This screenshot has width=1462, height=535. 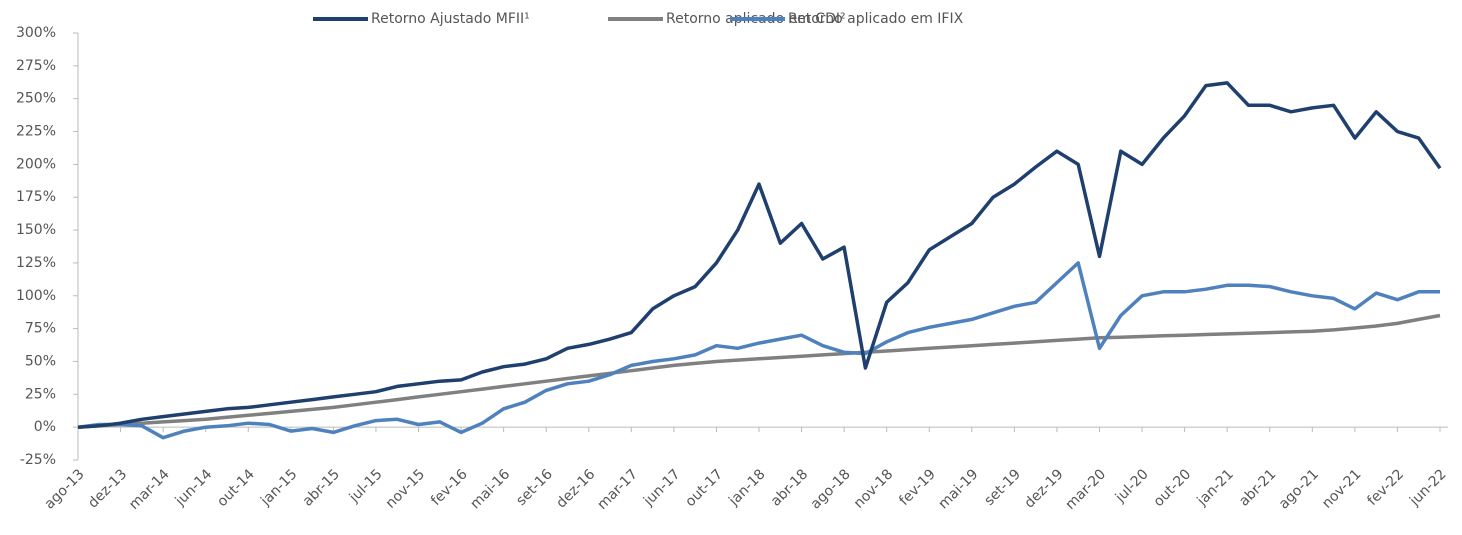 I want to click on x-tick-label: jul-15, so click(x=366, y=486).